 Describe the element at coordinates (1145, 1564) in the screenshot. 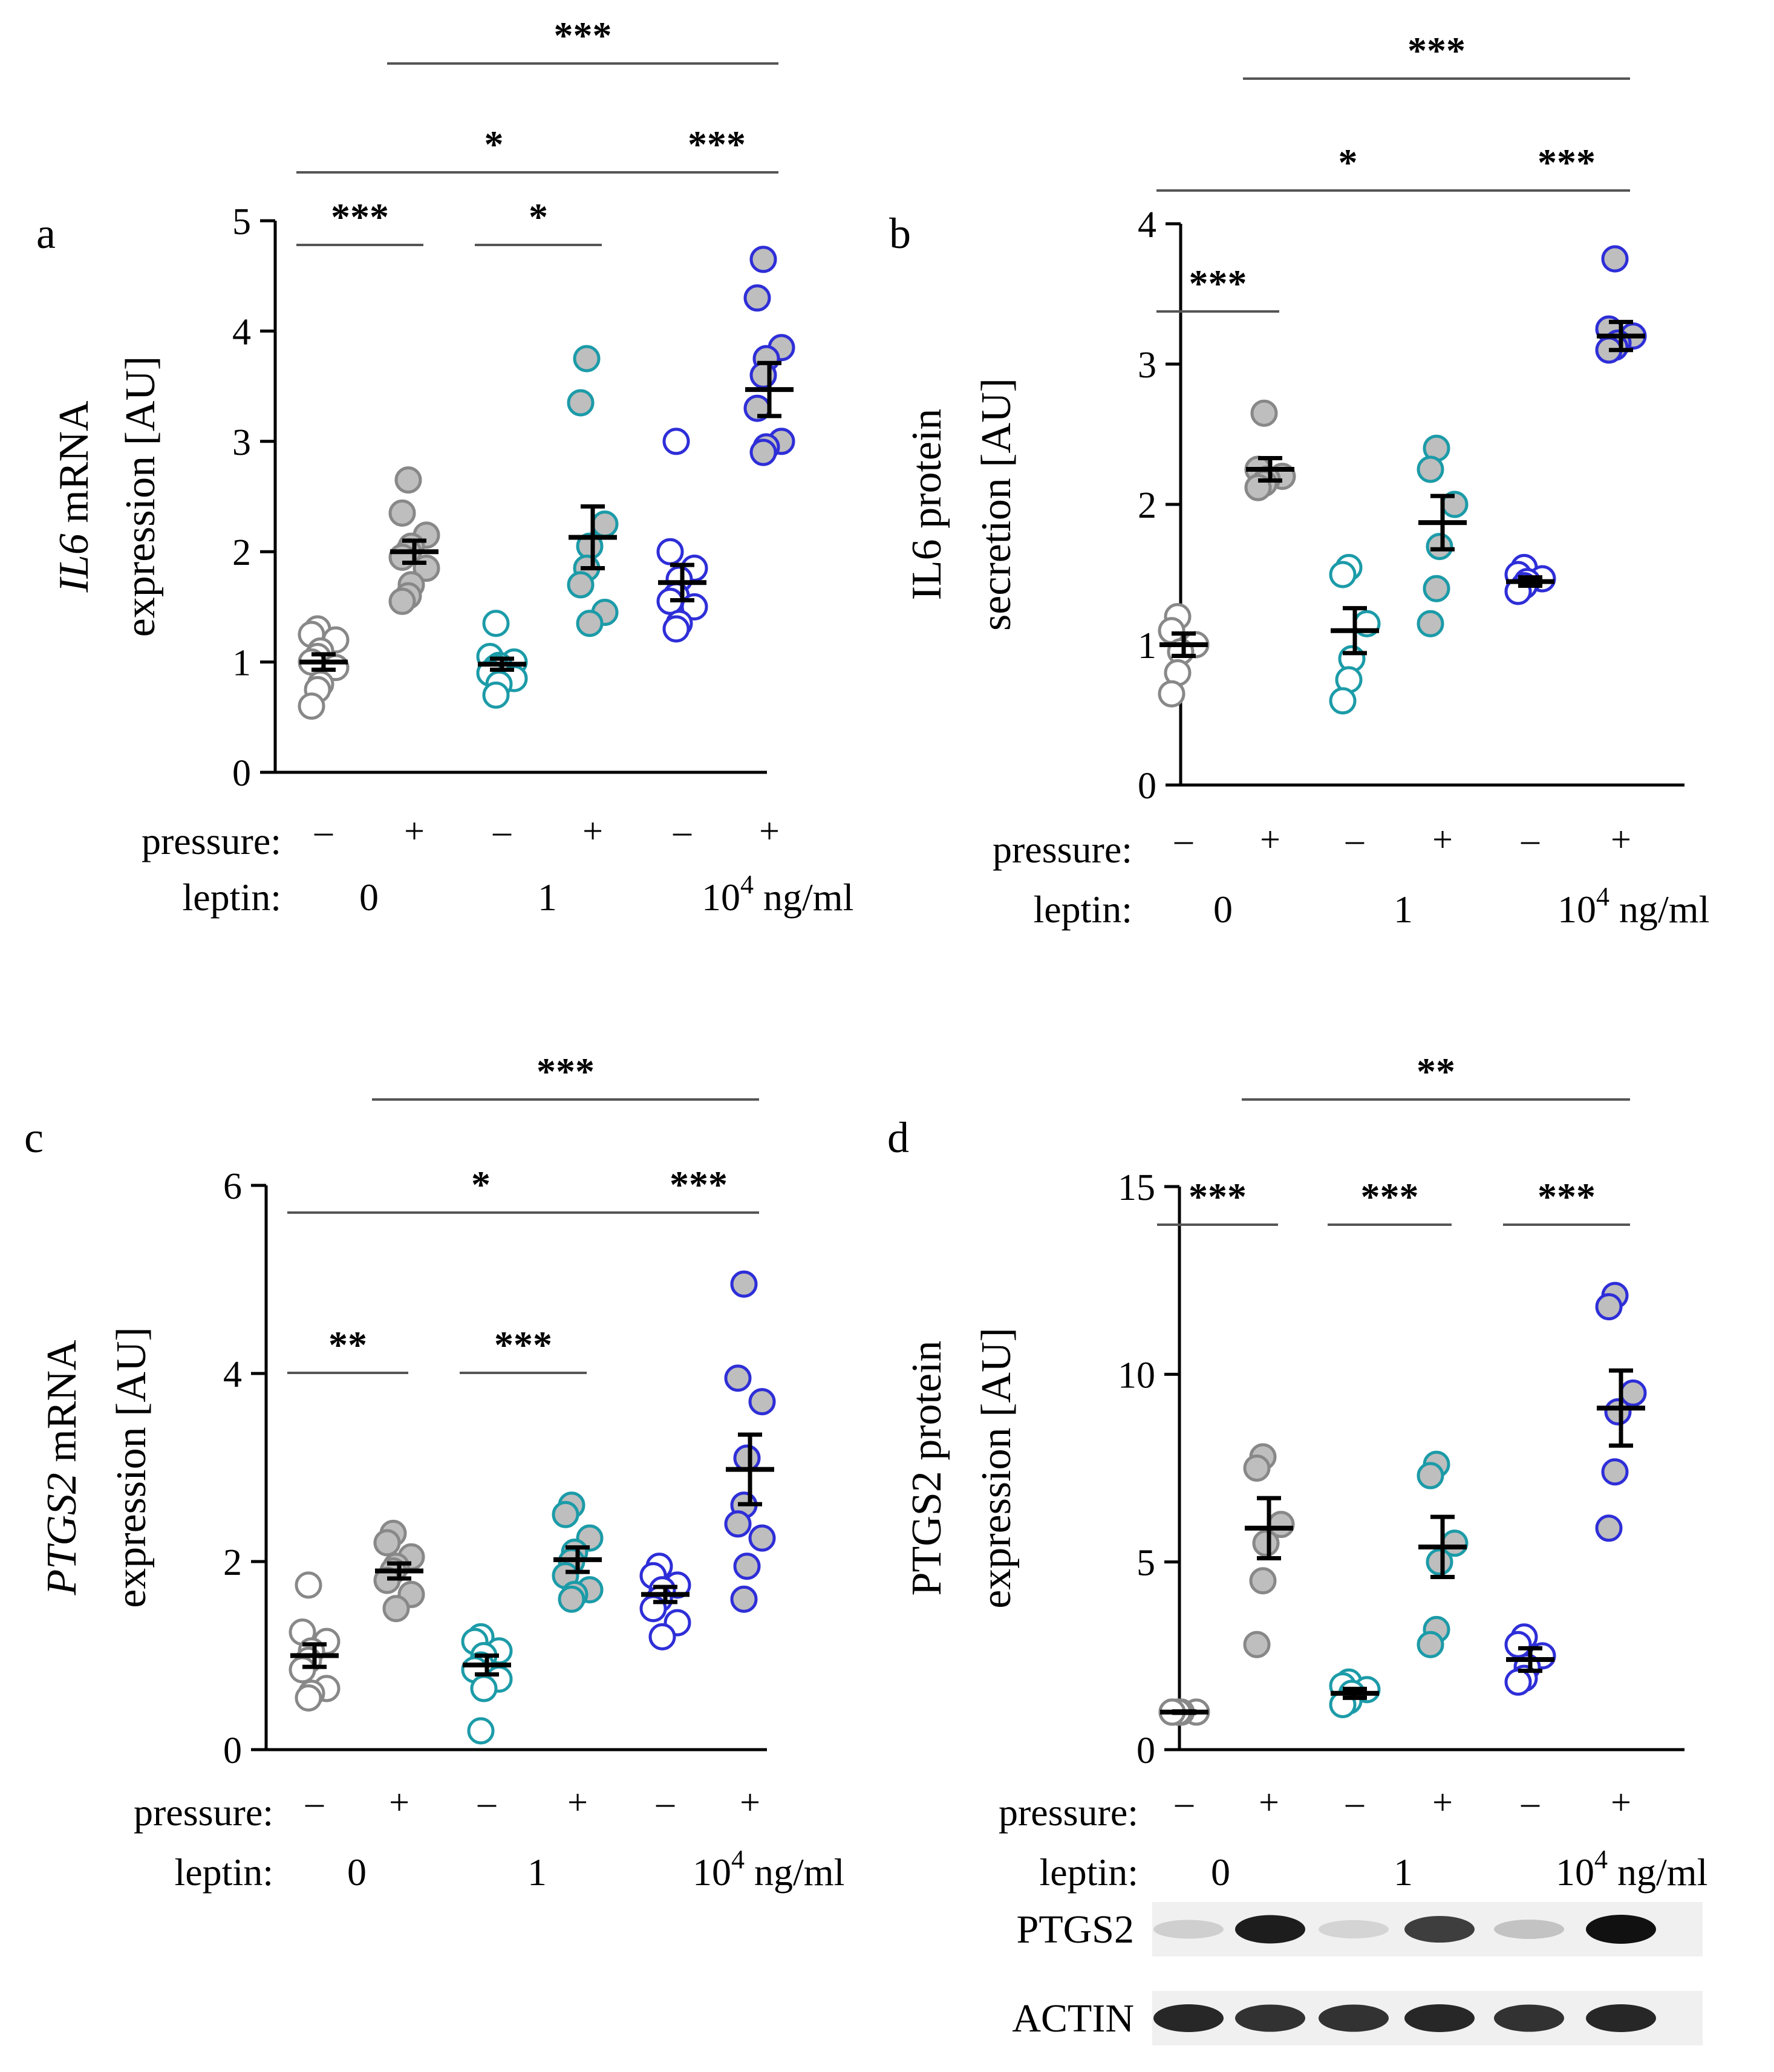

I see `y-tick-label: 5` at that location.